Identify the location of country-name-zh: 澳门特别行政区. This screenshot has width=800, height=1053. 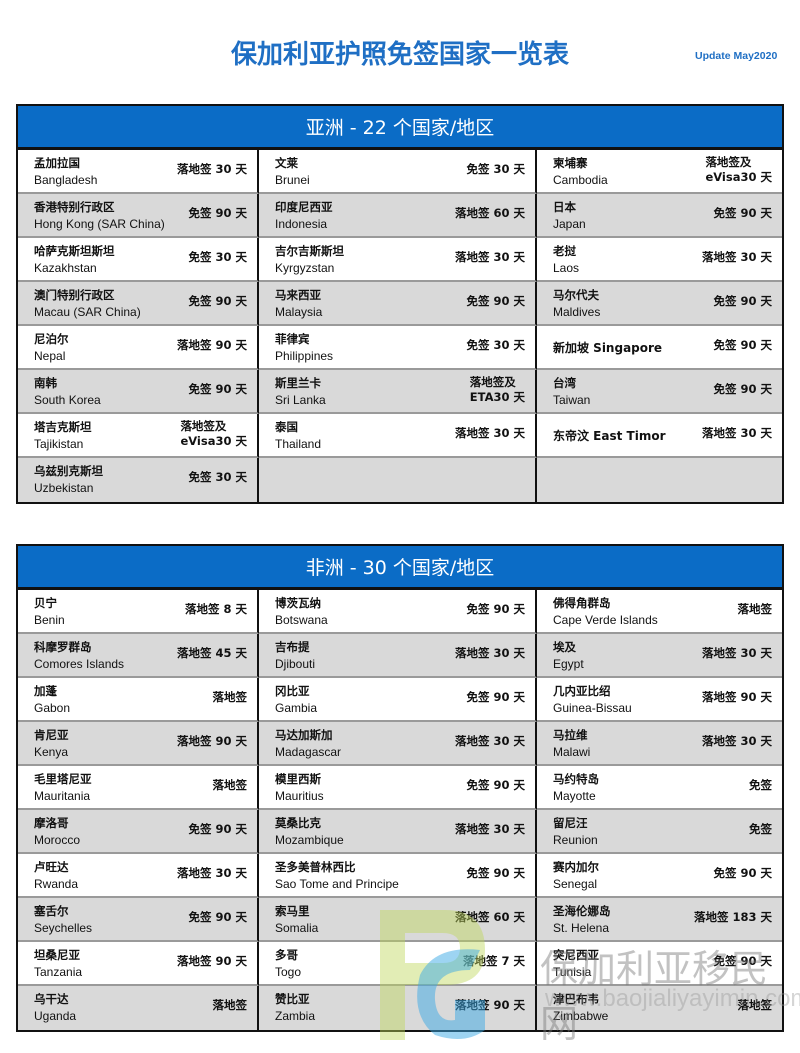
(74, 295).